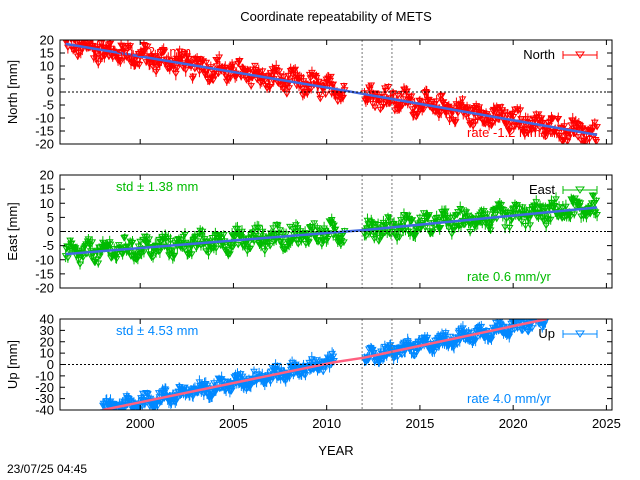 The height and width of the screenshot is (480, 640). What do you see at coordinates (47, 341) in the screenshot?
I see `up-y-tick-label: 20` at bounding box center [47, 341].